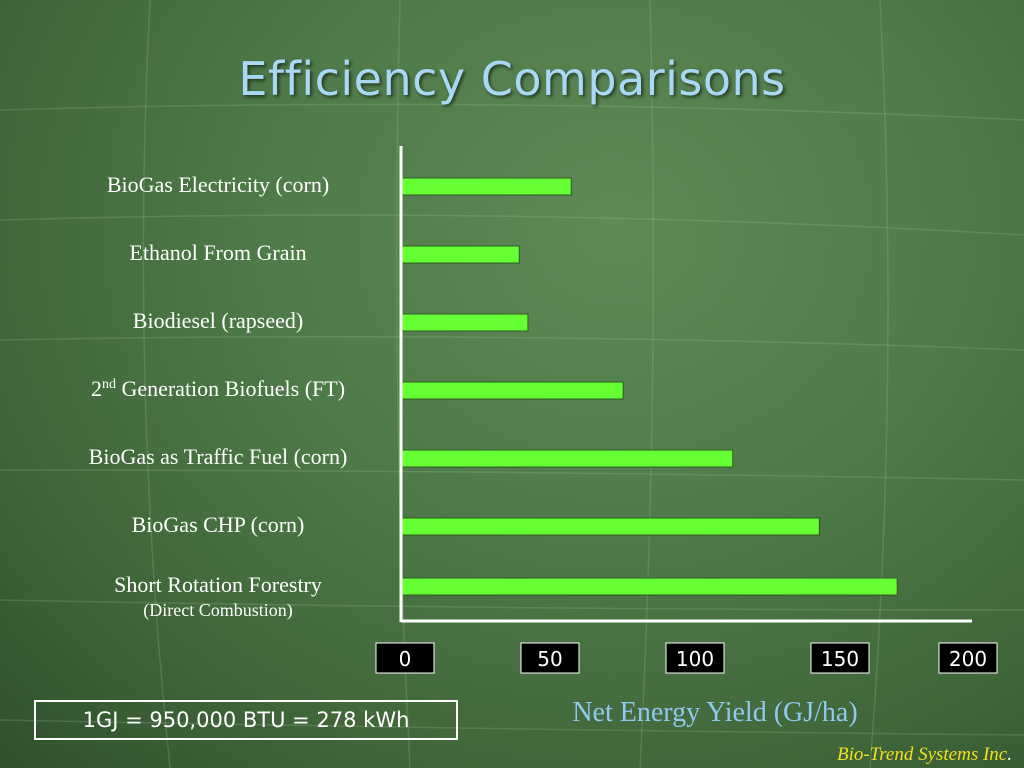 The image size is (1024, 768). What do you see at coordinates (218, 388) in the screenshot?
I see `category-label-3: 2nd Generation Biofuels (FT)` at bounding box center [218, 388].